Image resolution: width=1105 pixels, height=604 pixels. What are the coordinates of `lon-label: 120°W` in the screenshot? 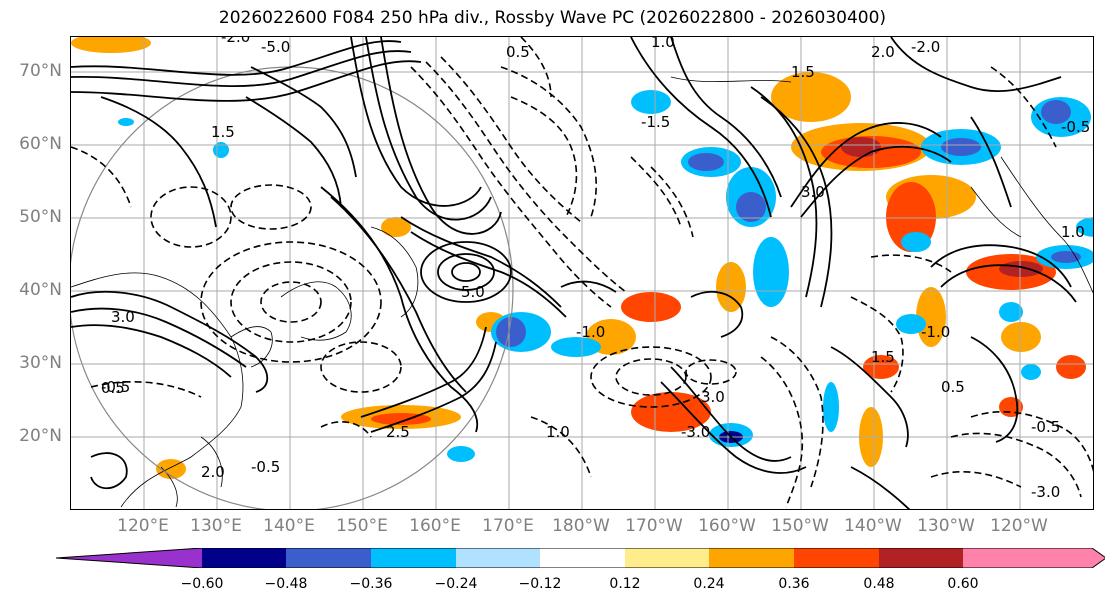 It's located at (1019, 526).